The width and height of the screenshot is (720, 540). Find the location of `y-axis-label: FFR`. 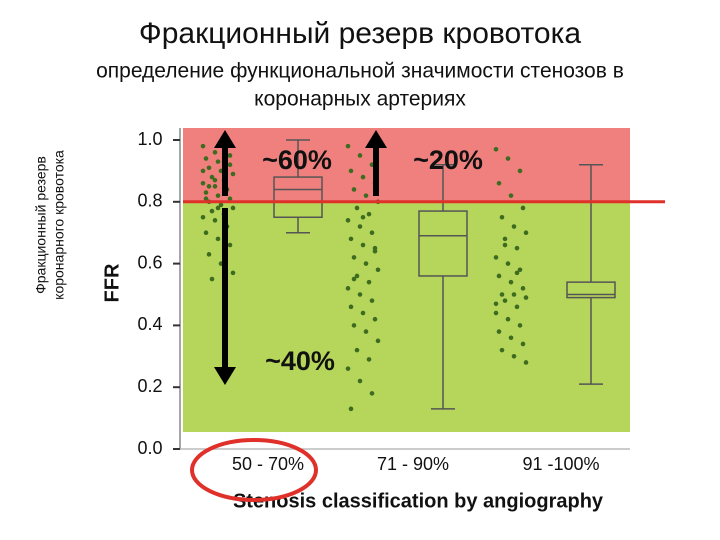

y-axis-label: FFR is located at coordinates (112, 282).